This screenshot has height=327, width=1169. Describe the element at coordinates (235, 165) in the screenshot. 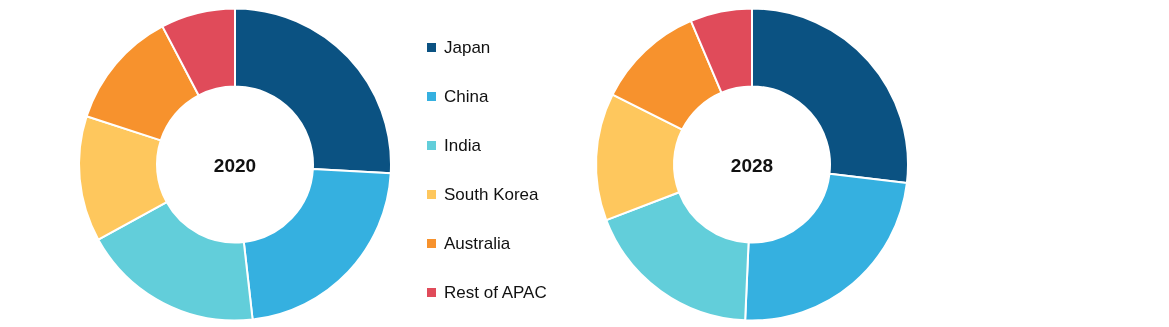

I see `text: 2020` at that location.